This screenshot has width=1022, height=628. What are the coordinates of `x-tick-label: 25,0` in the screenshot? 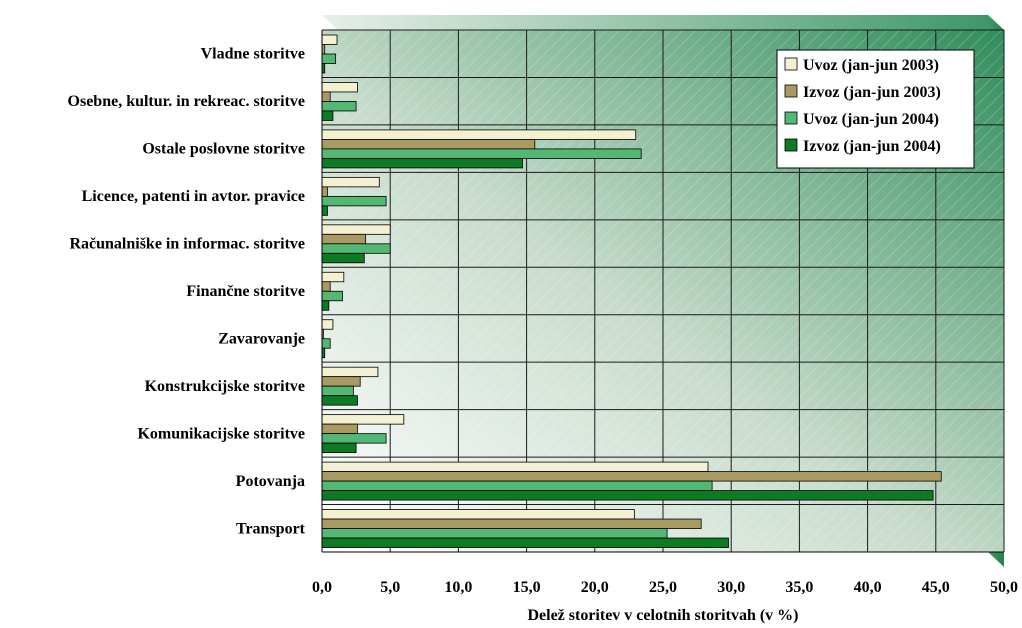 It's located at (663, 587).